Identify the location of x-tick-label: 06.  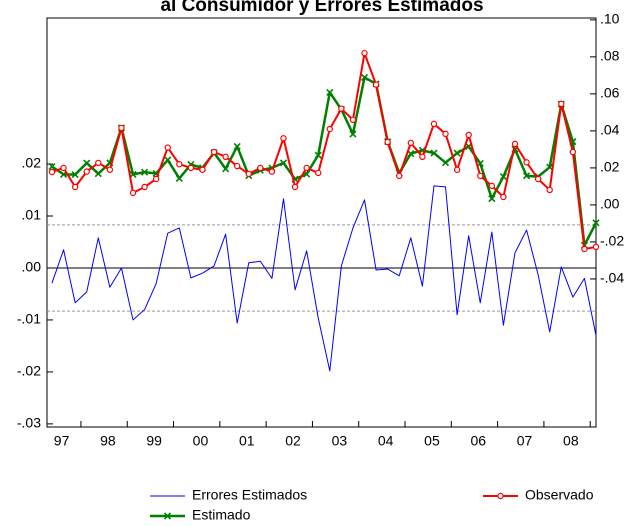
(478, 441).